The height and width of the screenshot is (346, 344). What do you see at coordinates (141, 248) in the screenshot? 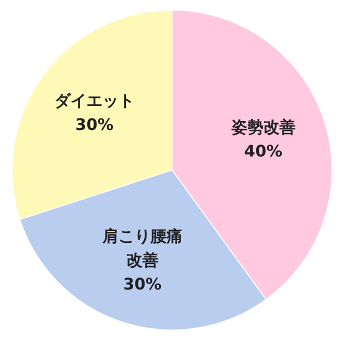
I see `slice-label: 肩こり腰痛改善` at bounding box center [141, 248].